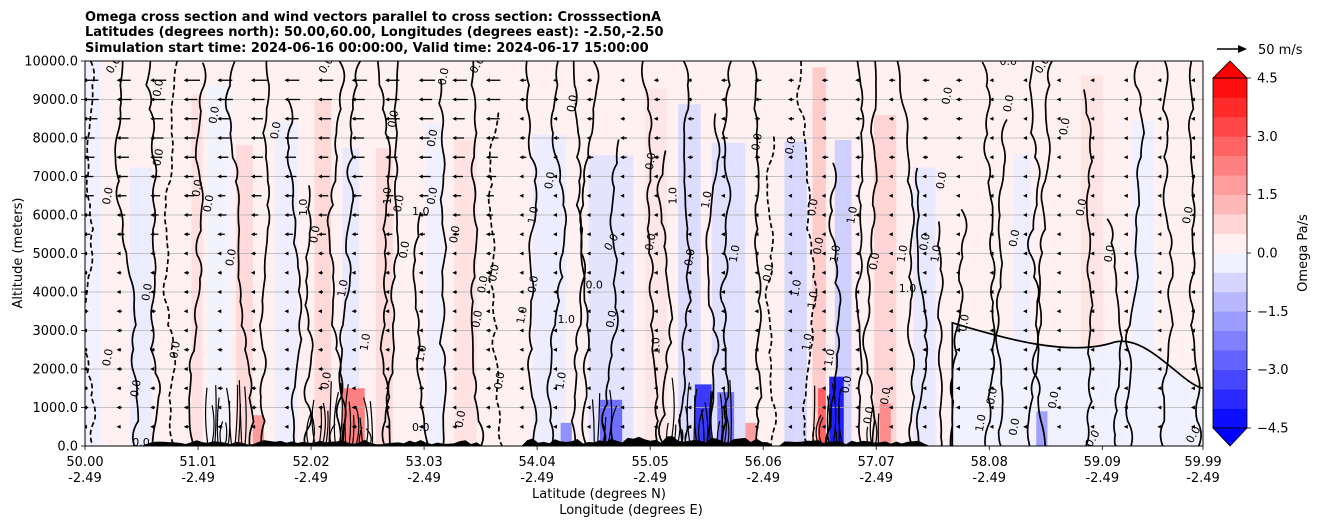 Image resolution: width=1320 pixels, height=526 pixels. What do you see at coordinates (876, 478) in the screenshot?
I see `x-tick-lon-7: -2.49` at bounding box center [876, 478].